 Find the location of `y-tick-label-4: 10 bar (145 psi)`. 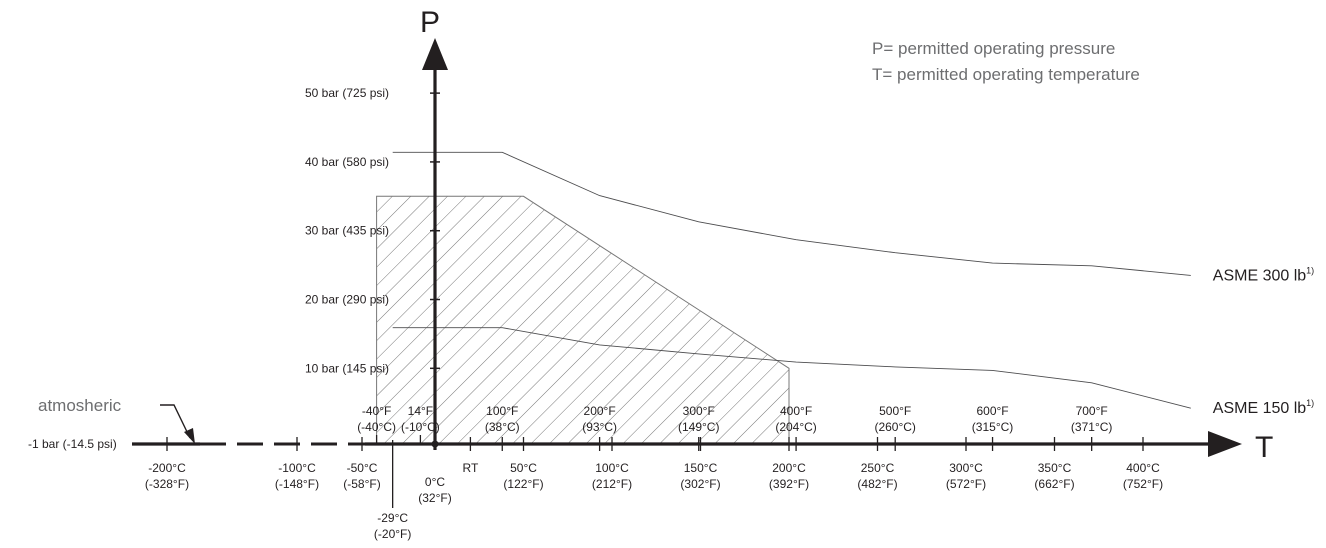

y-tick-label-4: 10 bar (145 psi) is located at coordinates (347, 368).